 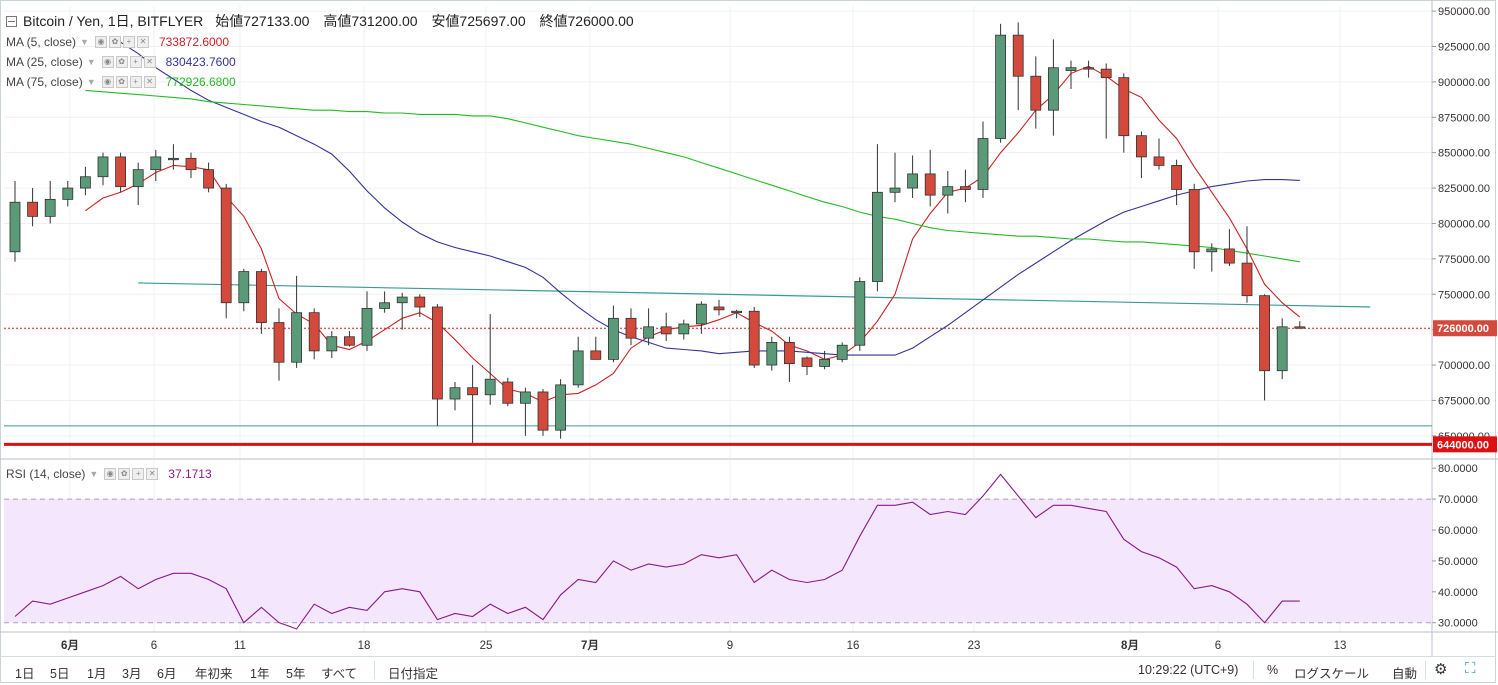 What do you see at coordinates (1470, 668) in the screenshot?
I see `fullscreen-icon: ⛶` at bounding box center [1470, 668].